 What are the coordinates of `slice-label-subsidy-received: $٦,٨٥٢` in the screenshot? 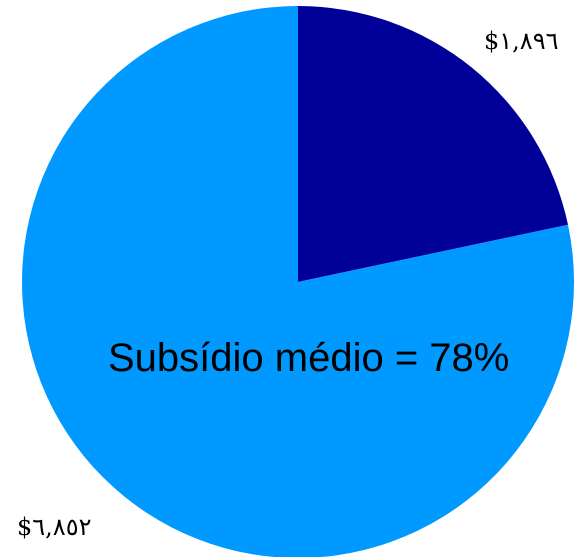 It's located at (54, 527).